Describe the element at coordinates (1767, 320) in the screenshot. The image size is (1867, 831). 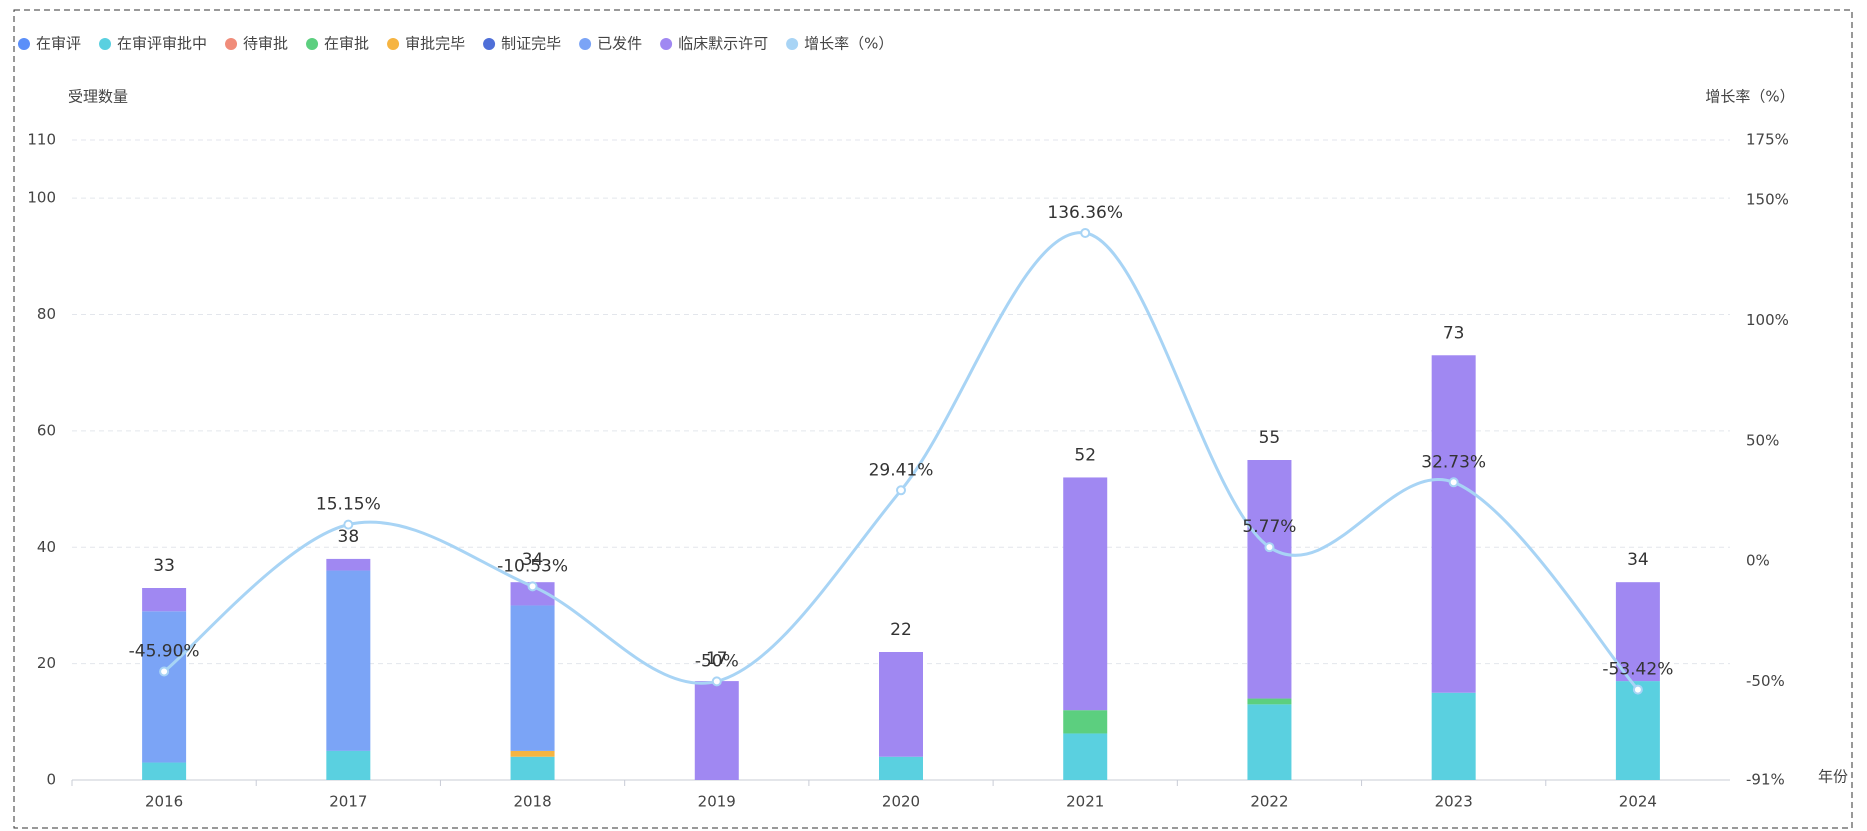
I see `y2-tick-label: 100%` at that location.